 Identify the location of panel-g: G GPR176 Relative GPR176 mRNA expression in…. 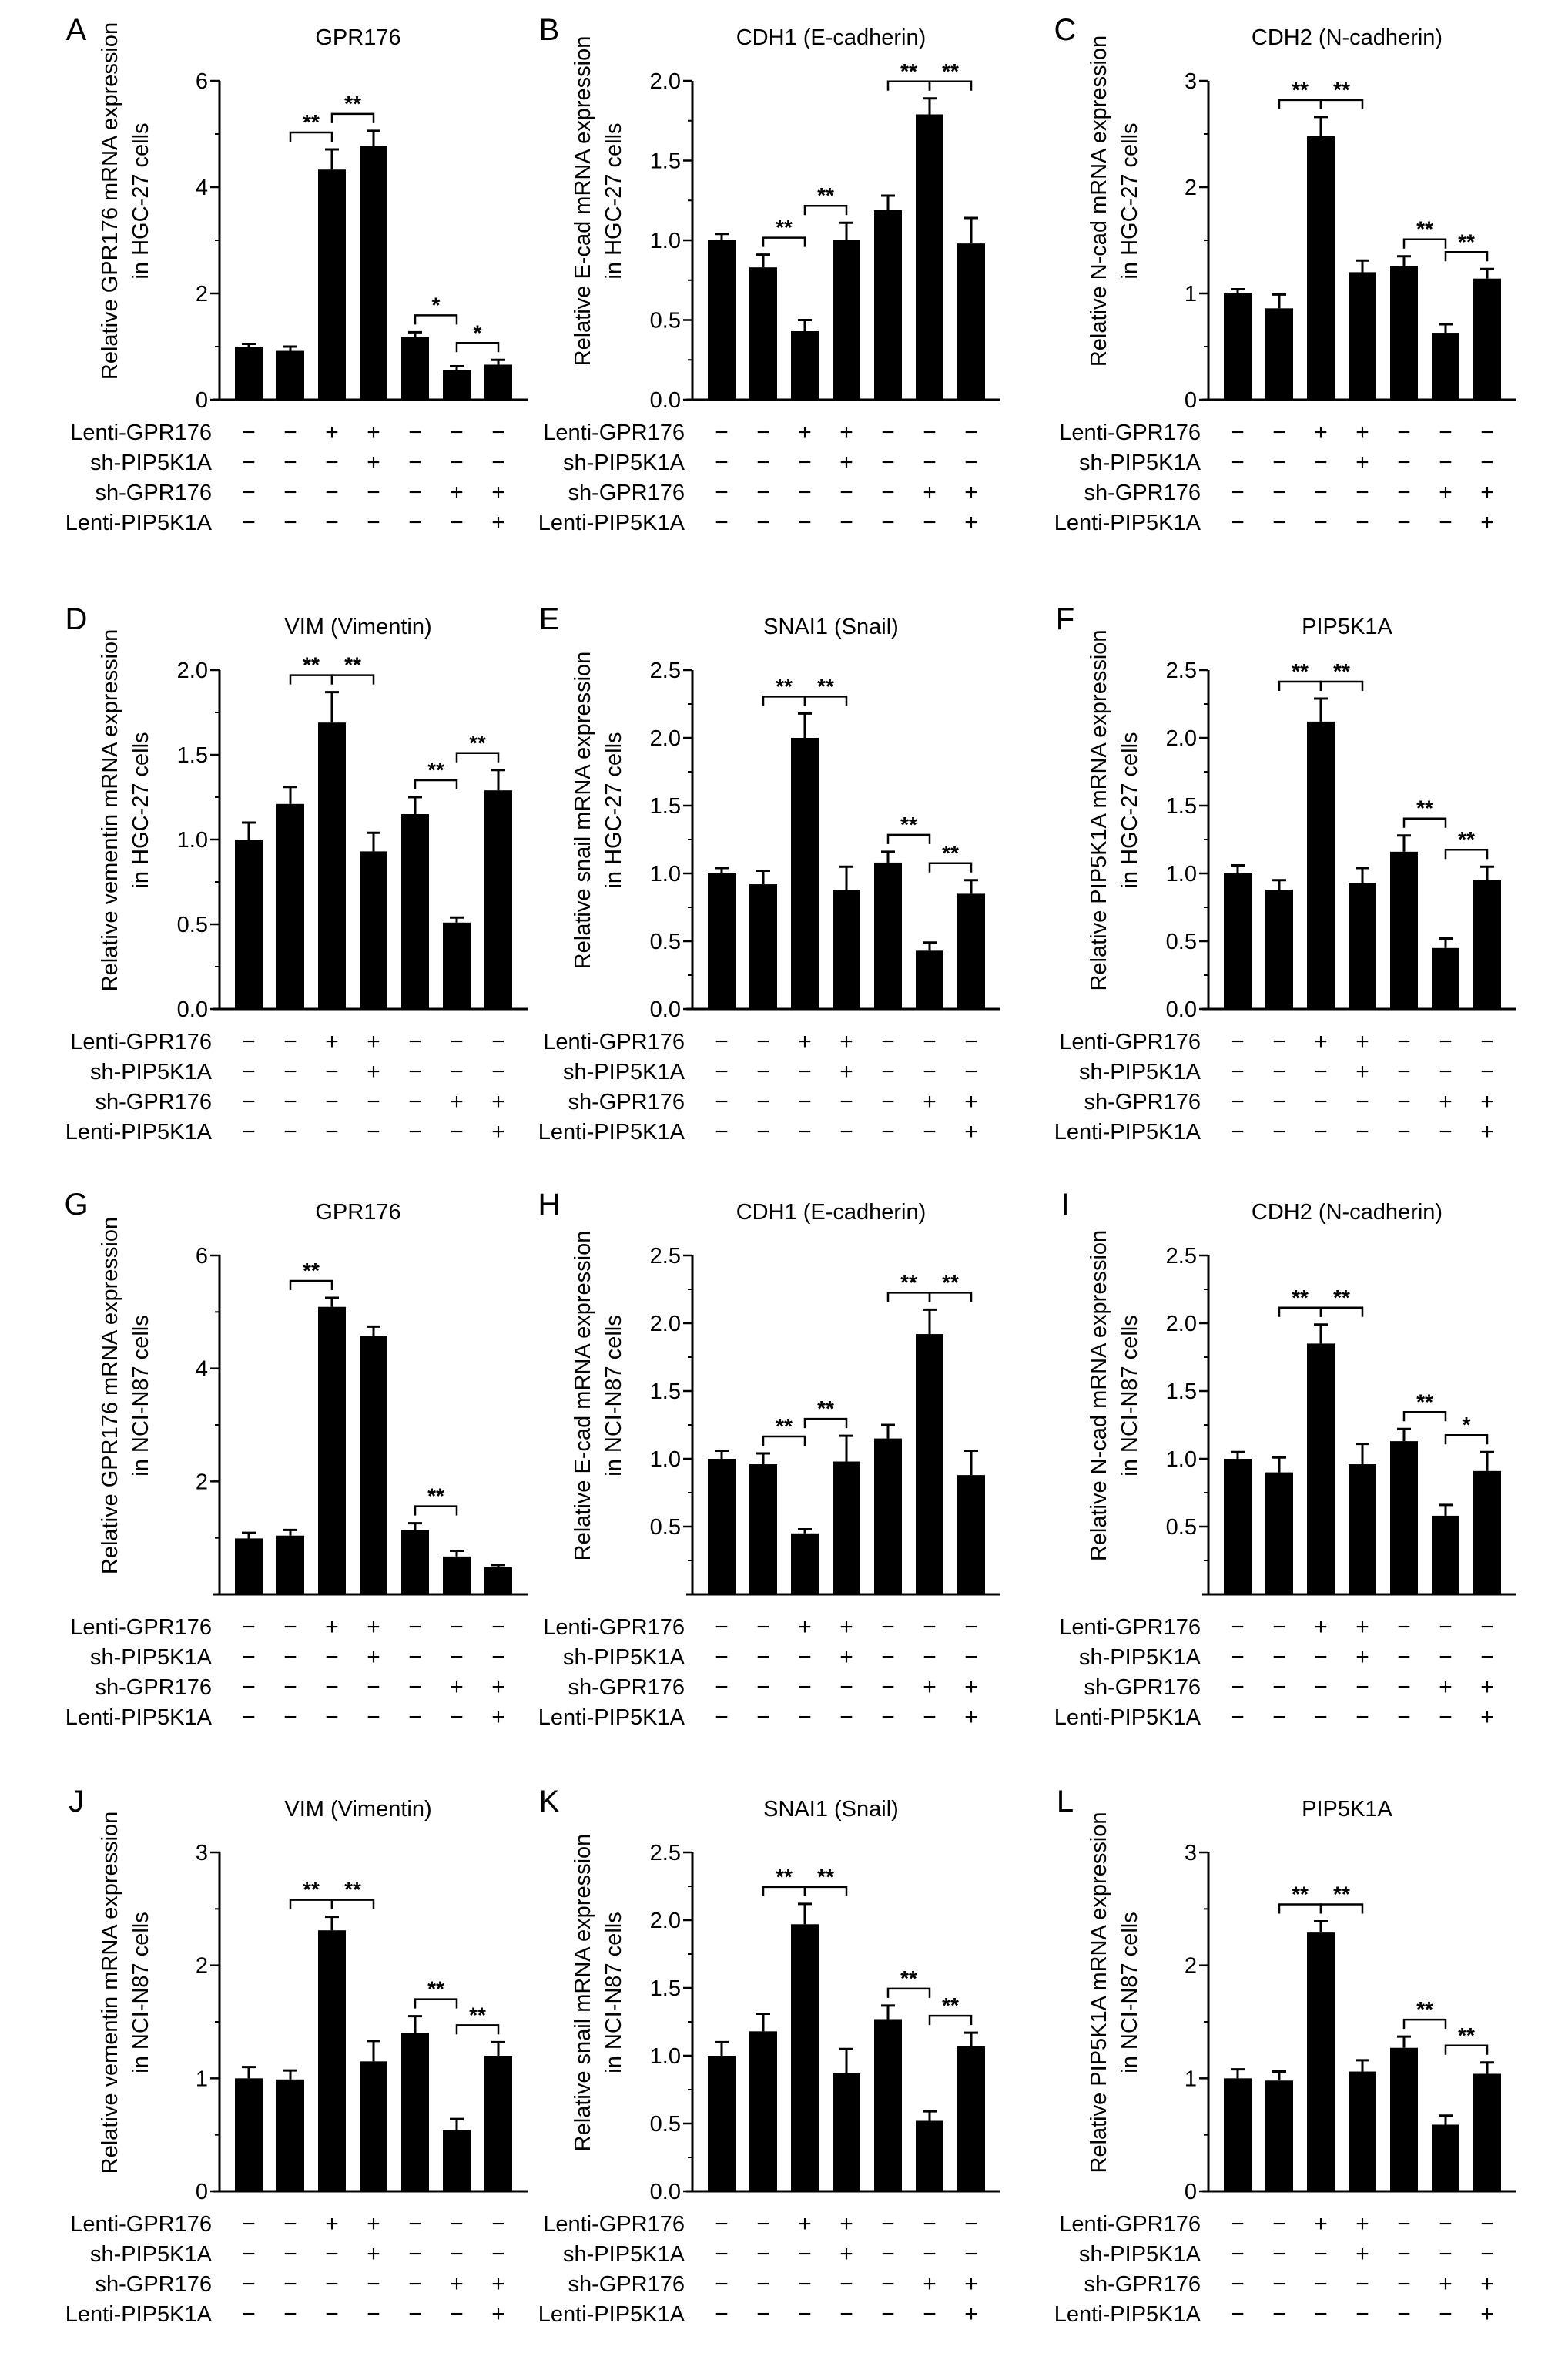
(296, 1459).